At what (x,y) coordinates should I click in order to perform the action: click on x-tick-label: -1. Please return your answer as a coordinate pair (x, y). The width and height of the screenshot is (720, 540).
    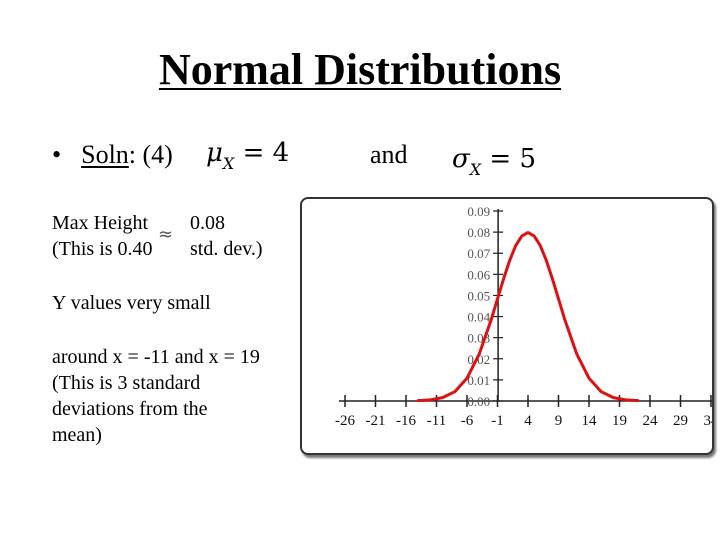
    Looking at the image, I should click on (497, 421).